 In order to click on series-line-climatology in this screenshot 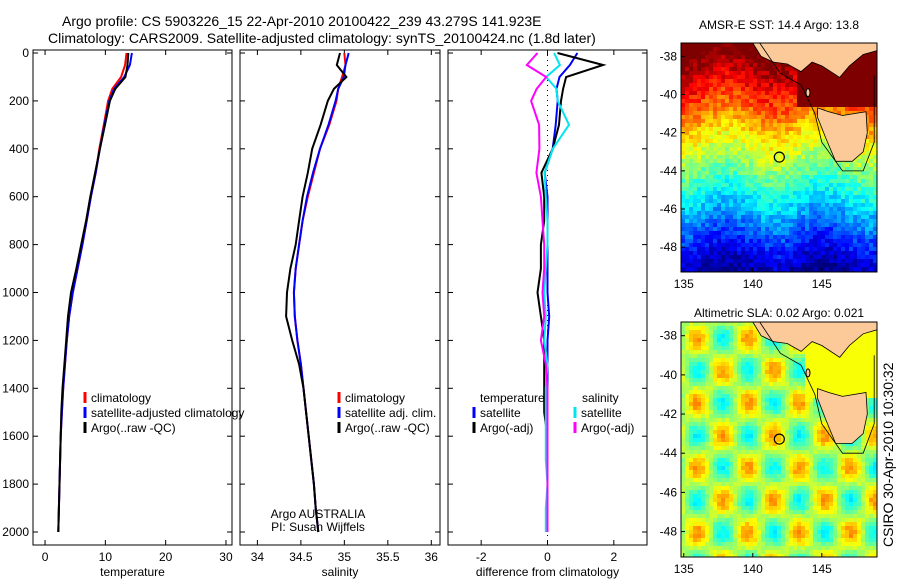, I will do `click(92, 292)`.